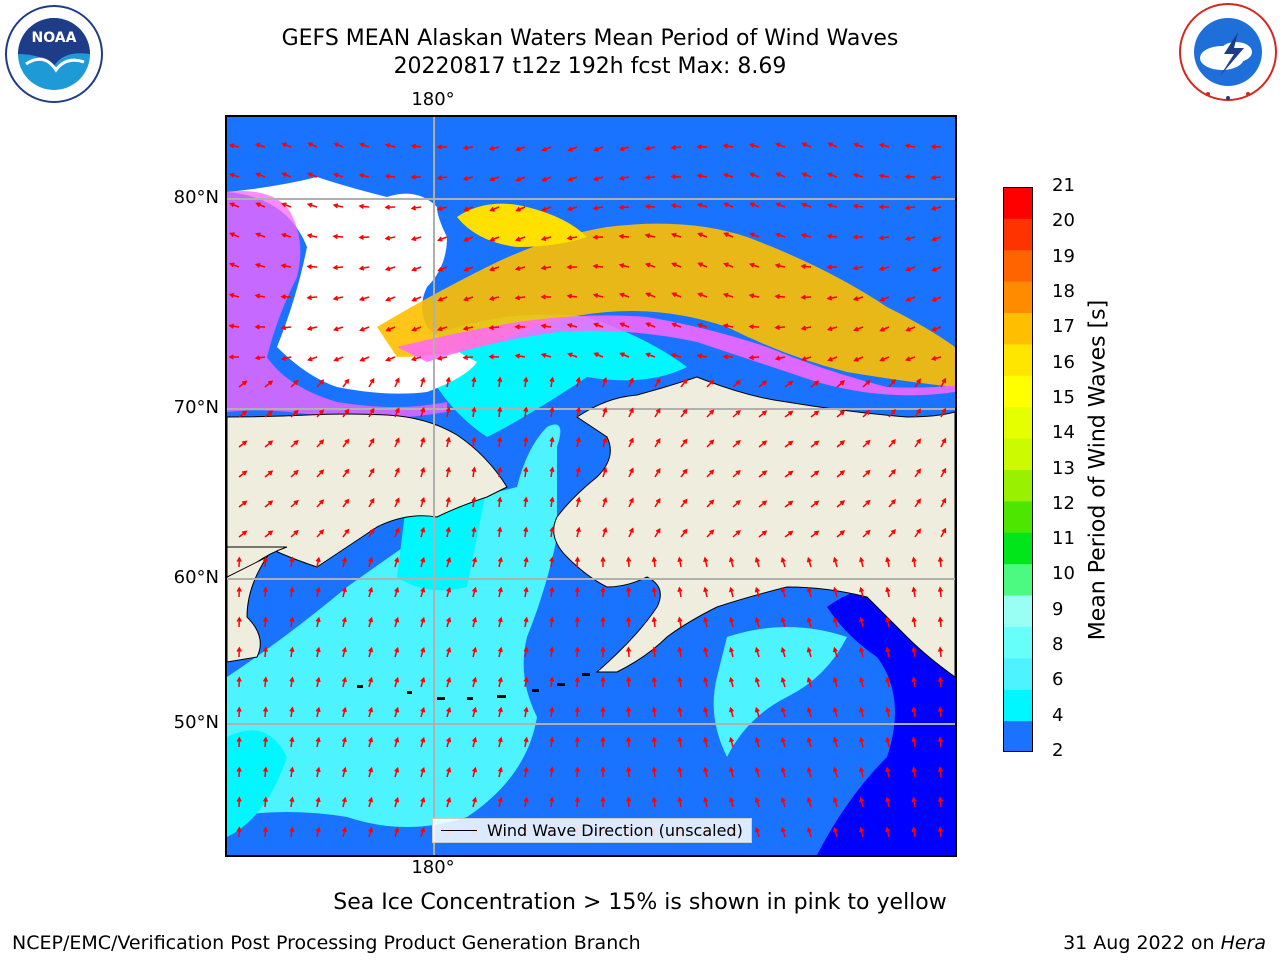  What do you see at coordinates (1058, 609) in the screenshot?
I see `colorbar-tick-label: 9` at bounding box center [1058, 609].